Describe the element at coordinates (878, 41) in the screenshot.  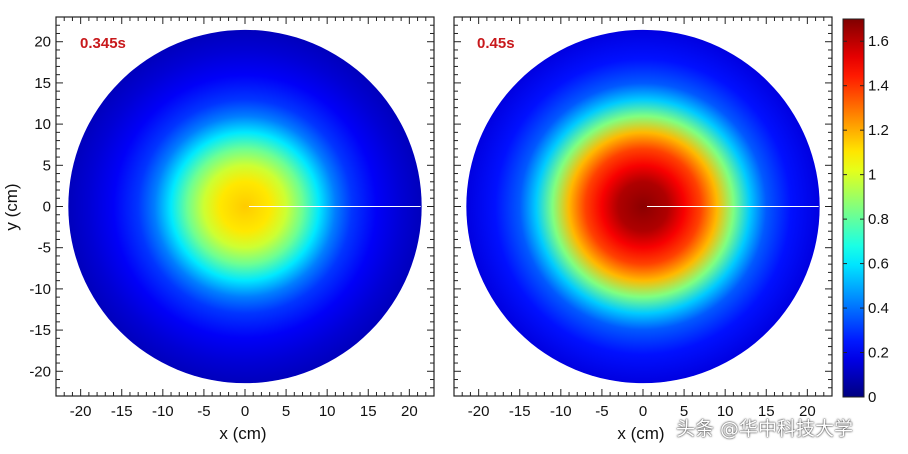
I see `colorbar-tick-label: 1.6` at that location.